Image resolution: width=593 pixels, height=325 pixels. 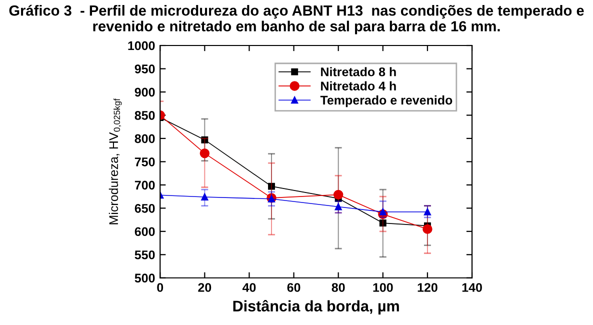 What do you see at coordinates (144, 161) in the screenshot?
I see `y-tick-label: 750` at bounding box center [144, 161].